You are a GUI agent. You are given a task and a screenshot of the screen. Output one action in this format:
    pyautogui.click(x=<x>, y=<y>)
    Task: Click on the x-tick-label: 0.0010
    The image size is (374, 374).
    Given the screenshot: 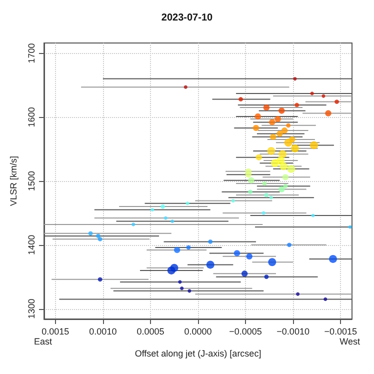 What is the action you would take?
    pyautogui.click(x=103, y=331)
    